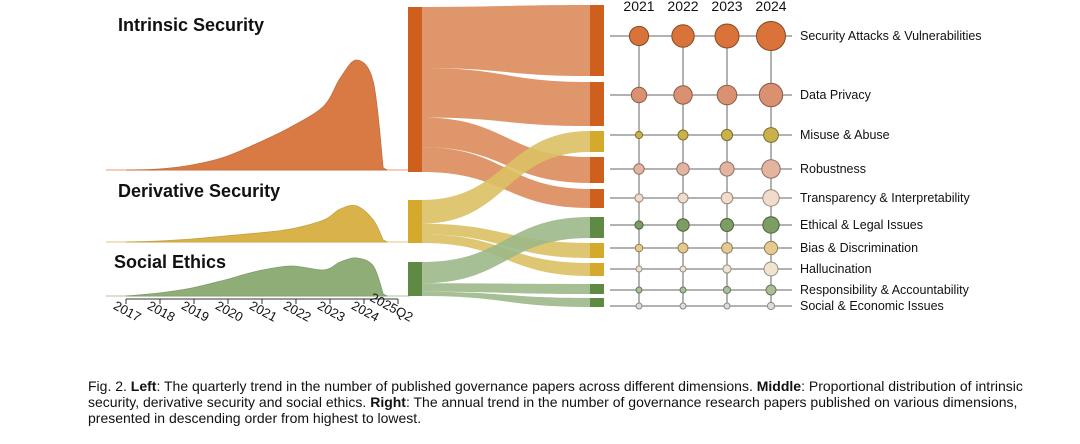  Describe the element at coordinates (638, 7) in the screenshot. I see `year-label-2021: 2021` at that location.